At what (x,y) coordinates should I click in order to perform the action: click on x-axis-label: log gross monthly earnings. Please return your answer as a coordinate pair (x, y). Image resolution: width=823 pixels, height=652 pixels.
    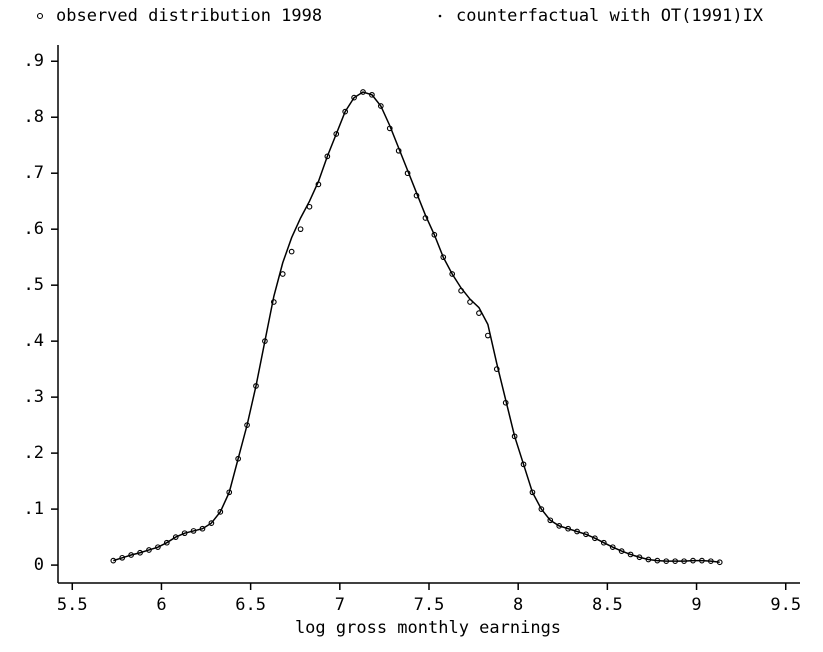
    Looking at the image, I should click on (428, 628).